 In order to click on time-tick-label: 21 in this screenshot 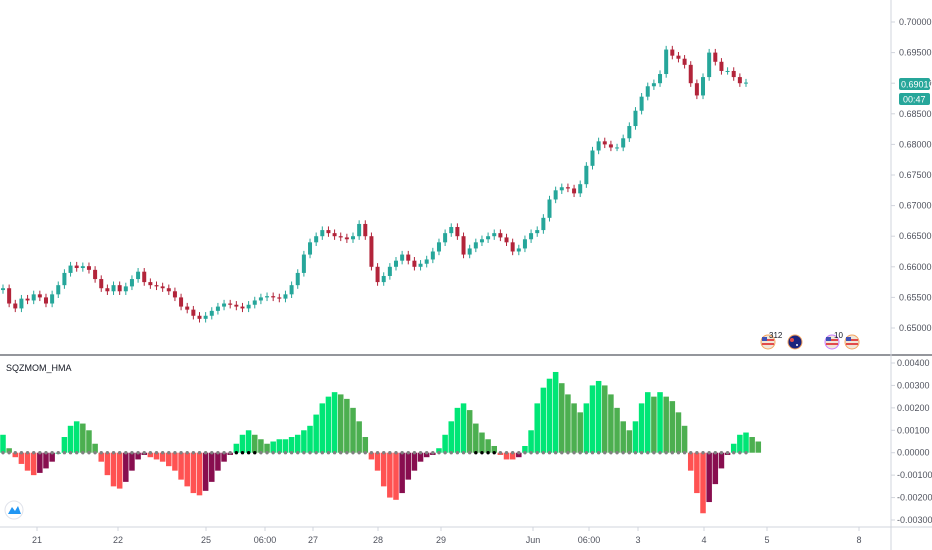, I will do `click(37, 540)`.